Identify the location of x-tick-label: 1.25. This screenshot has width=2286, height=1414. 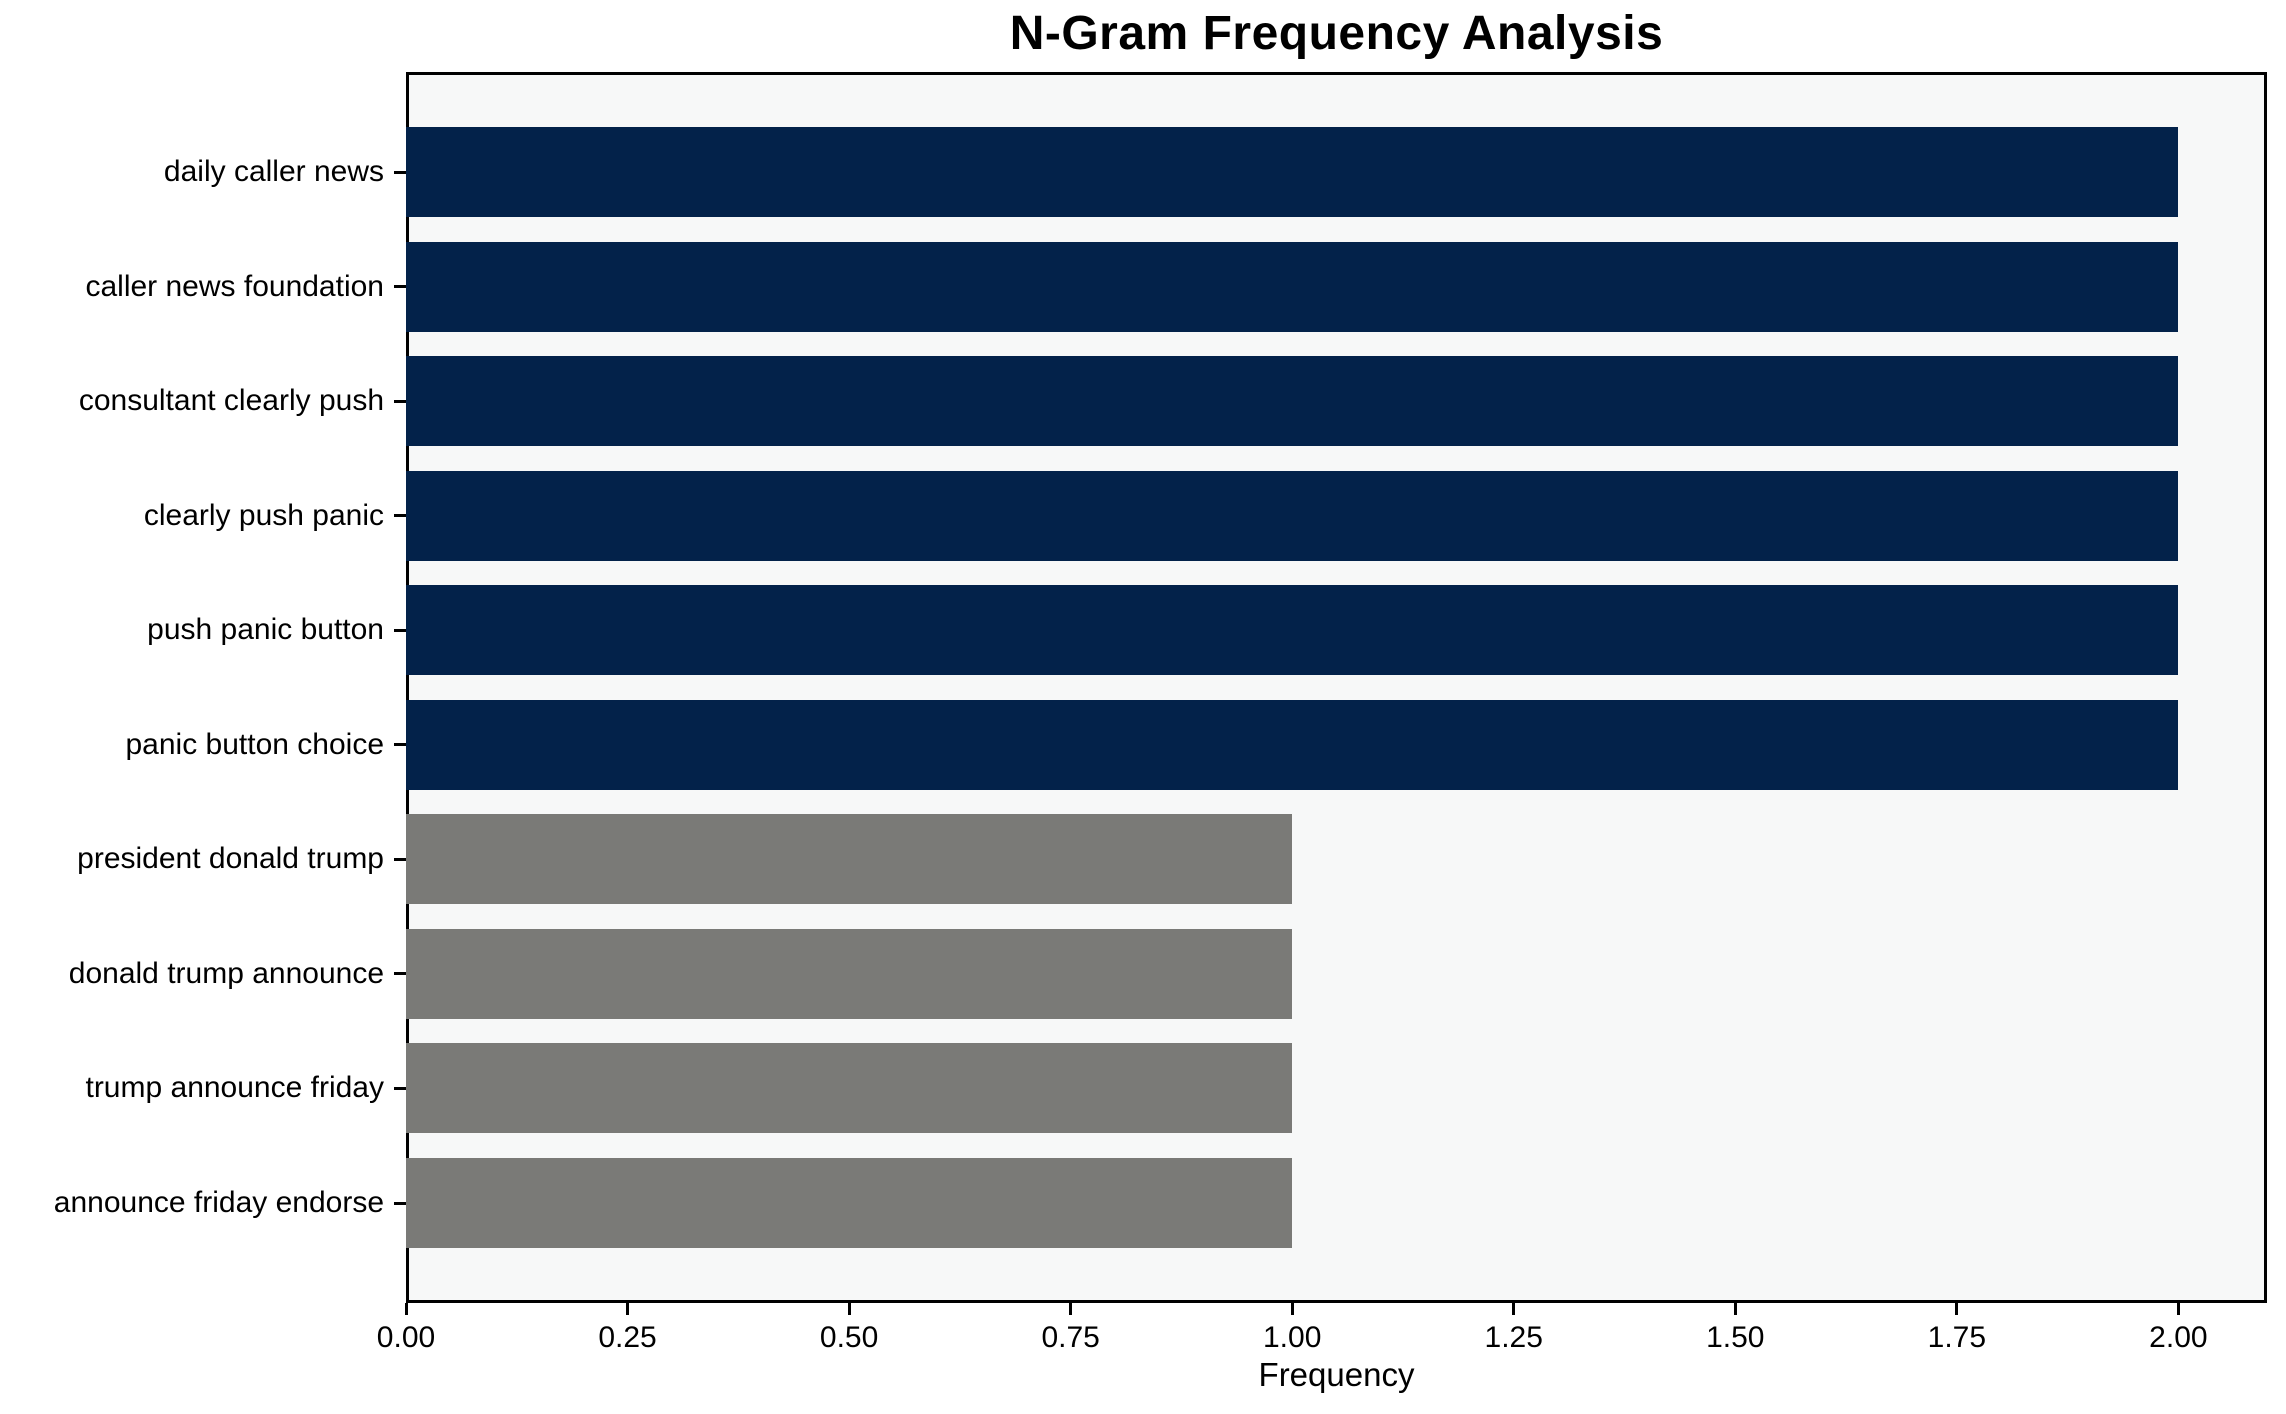
(1513, 1337).